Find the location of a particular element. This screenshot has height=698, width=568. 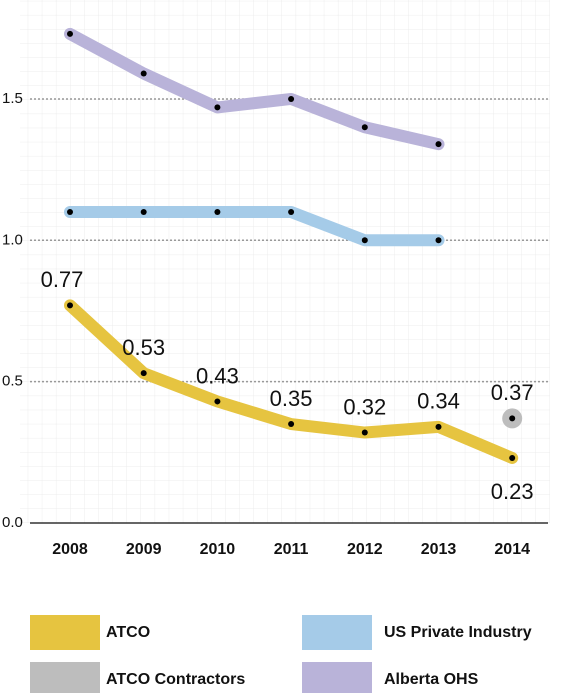

x-tick-label: 2010 is located at coordinates (218, 549).